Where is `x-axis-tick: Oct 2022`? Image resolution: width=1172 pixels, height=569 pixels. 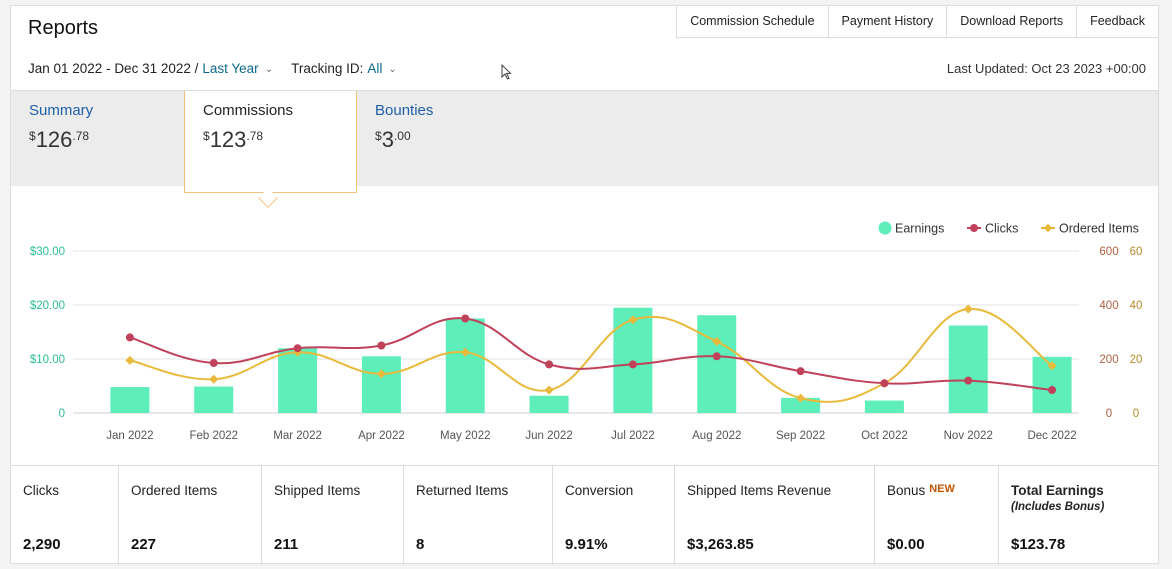 x-axis-tick: Oct 2022 is located at coordinates (884, 436).